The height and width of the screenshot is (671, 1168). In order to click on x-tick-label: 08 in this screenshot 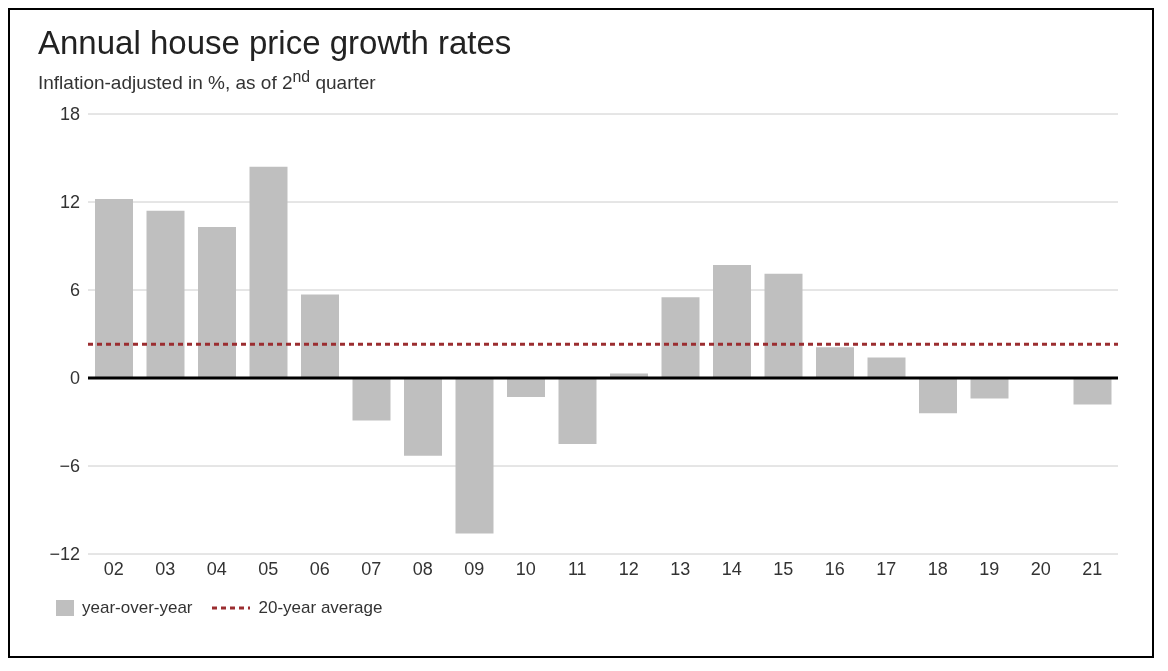, I will do `click(422, 569)`.